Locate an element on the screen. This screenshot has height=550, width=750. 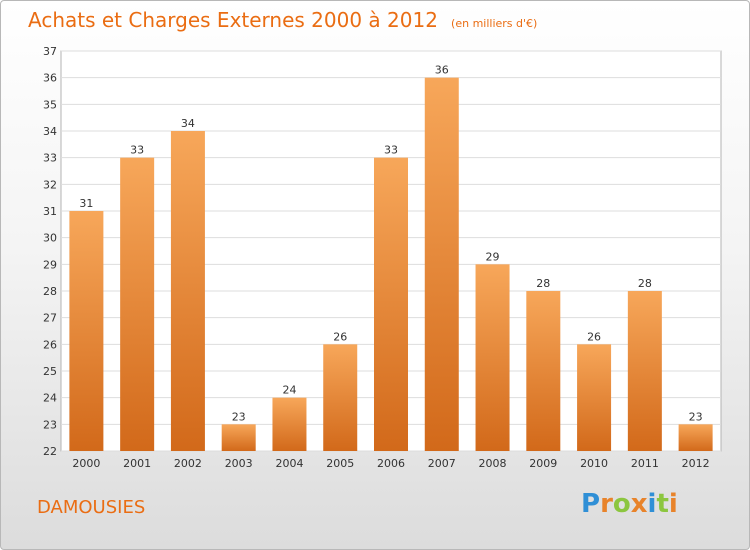
bar-2007 is located at coordinates (441, 264).